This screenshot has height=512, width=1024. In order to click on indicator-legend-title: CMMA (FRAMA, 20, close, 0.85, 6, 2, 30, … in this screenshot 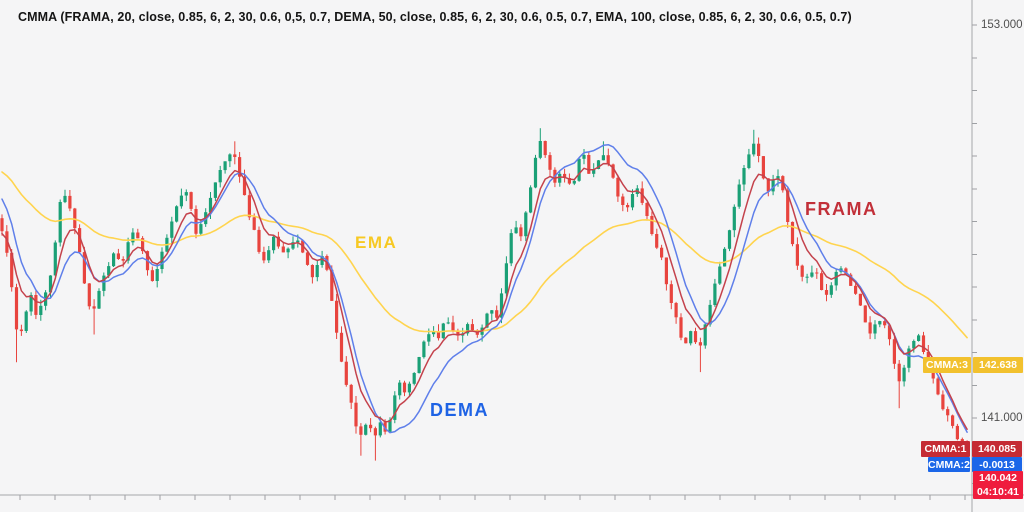, I will do `click(435, 17)`.